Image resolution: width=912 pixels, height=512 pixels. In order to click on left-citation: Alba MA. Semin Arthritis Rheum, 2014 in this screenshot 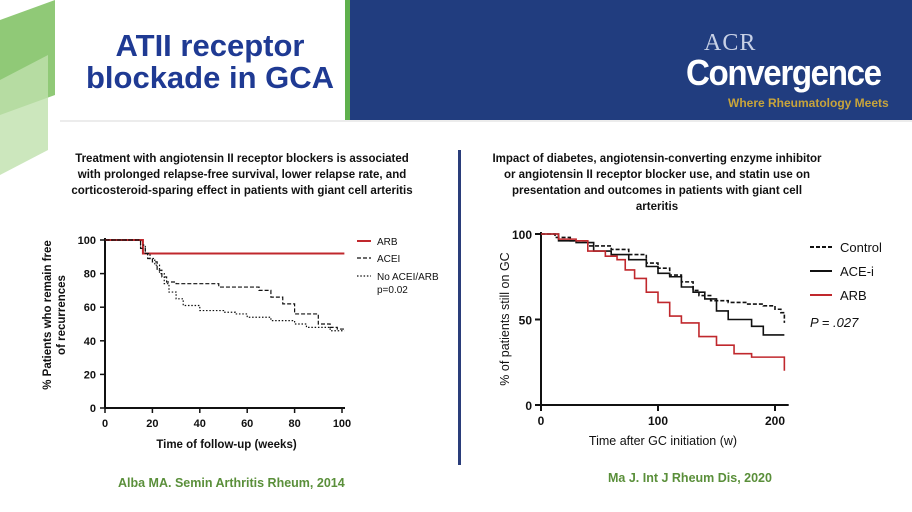, I will do `click(231, 483)`.